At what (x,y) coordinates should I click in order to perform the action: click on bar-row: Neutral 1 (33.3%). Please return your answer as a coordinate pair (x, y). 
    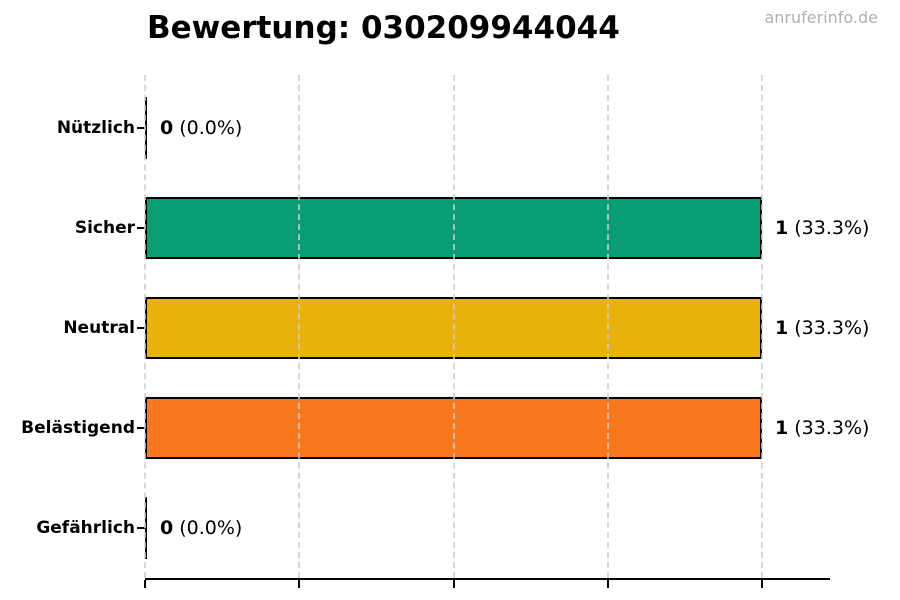
    Looking at the image, I should click on (450, 328).